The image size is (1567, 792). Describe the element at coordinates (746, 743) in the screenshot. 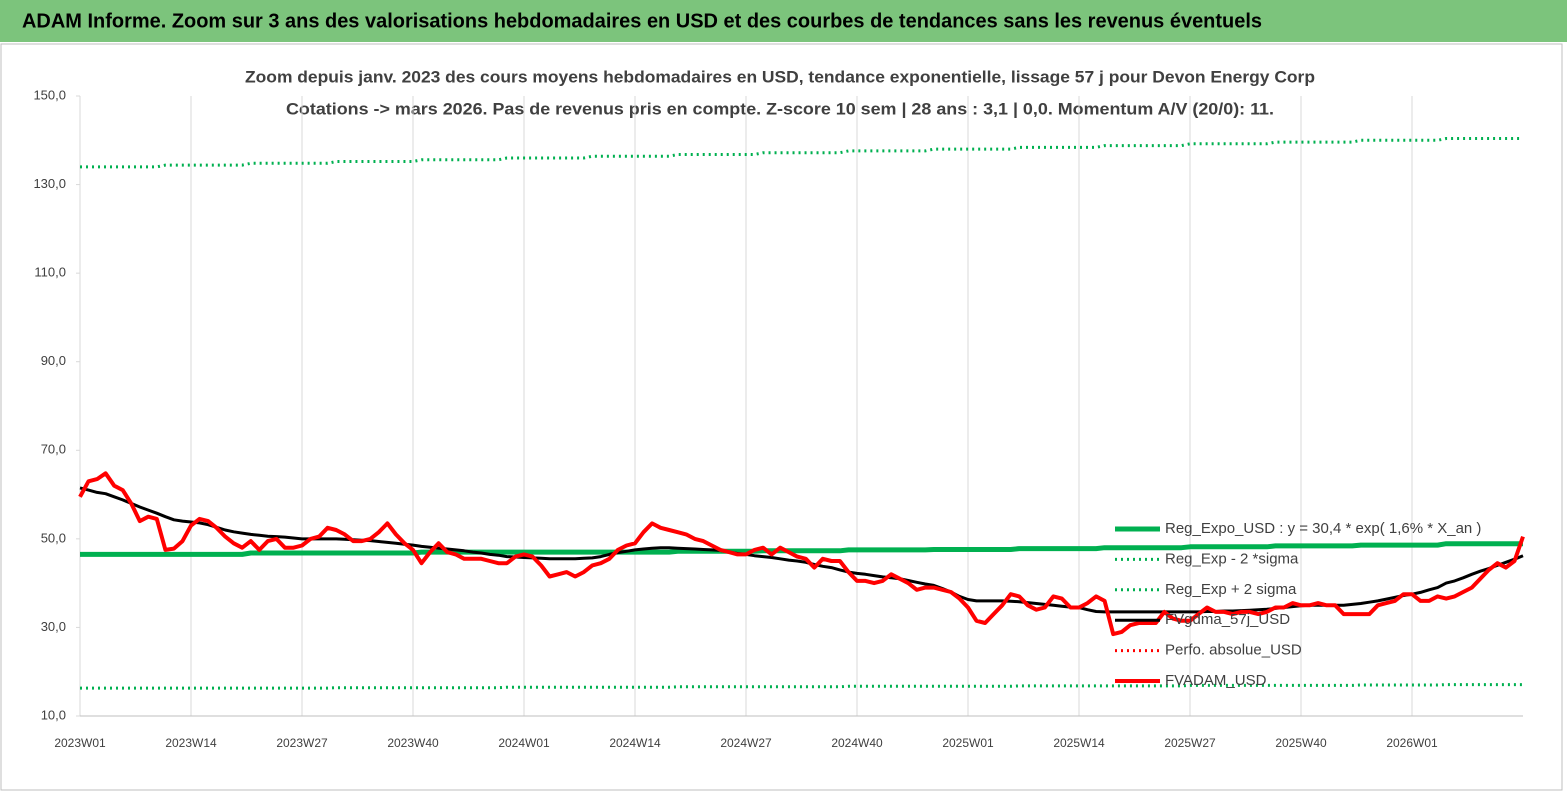

I see `x-tick-label: 2024W27` at that location.